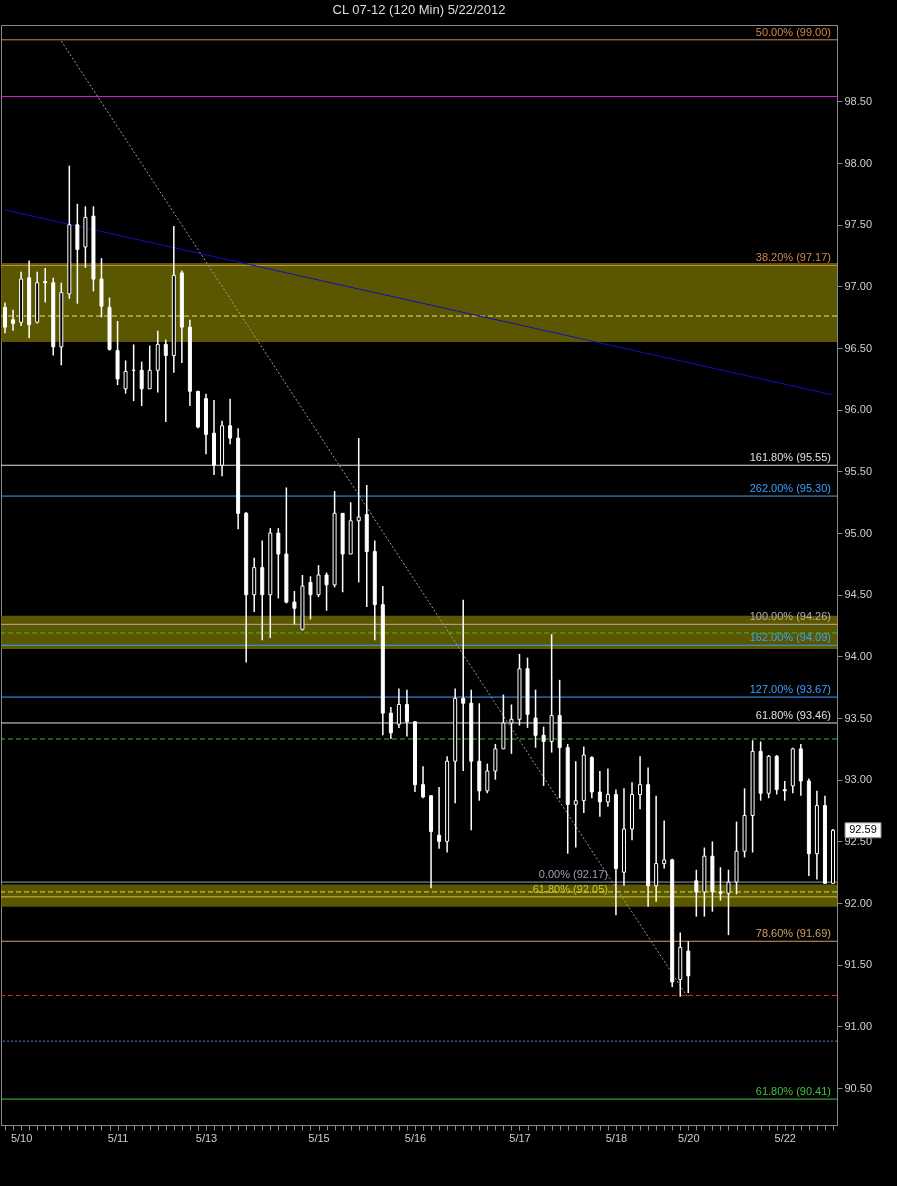  What do you see at coordinates (790, 457) in the screenshot?
I see `ref-line-label: 161.80% (95.55)` at bounding box center [790, 457].